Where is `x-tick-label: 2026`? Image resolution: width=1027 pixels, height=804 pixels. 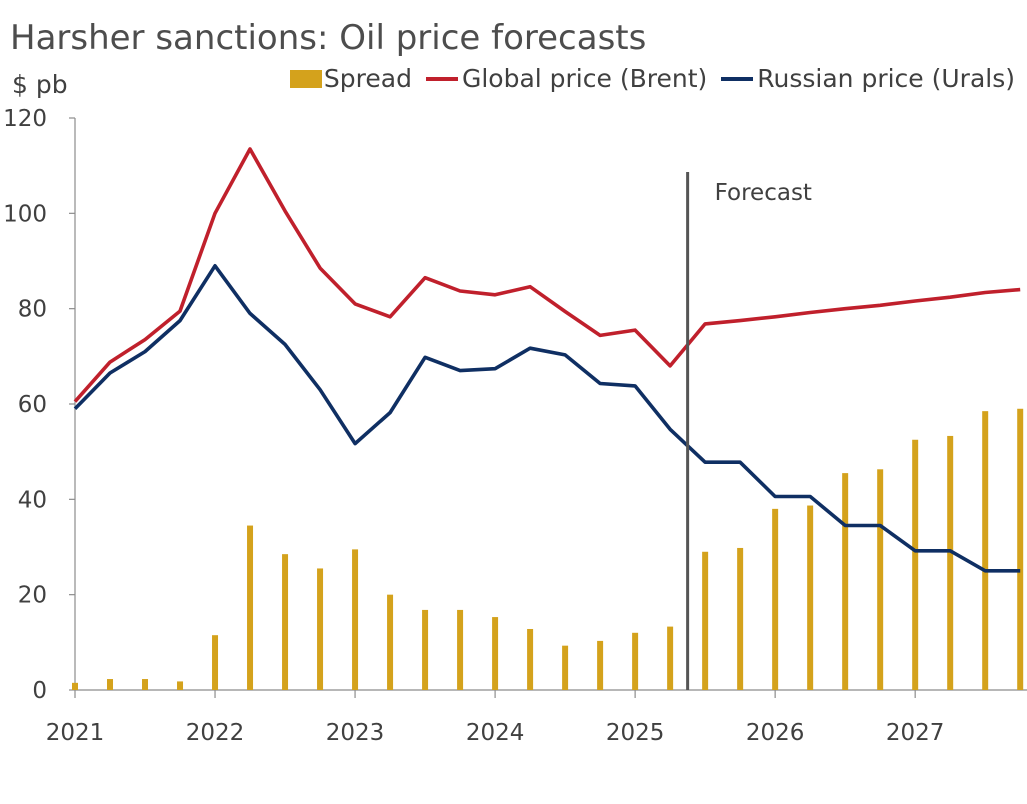
x-tick-label: 2026 is located at coordinates (775, 733).